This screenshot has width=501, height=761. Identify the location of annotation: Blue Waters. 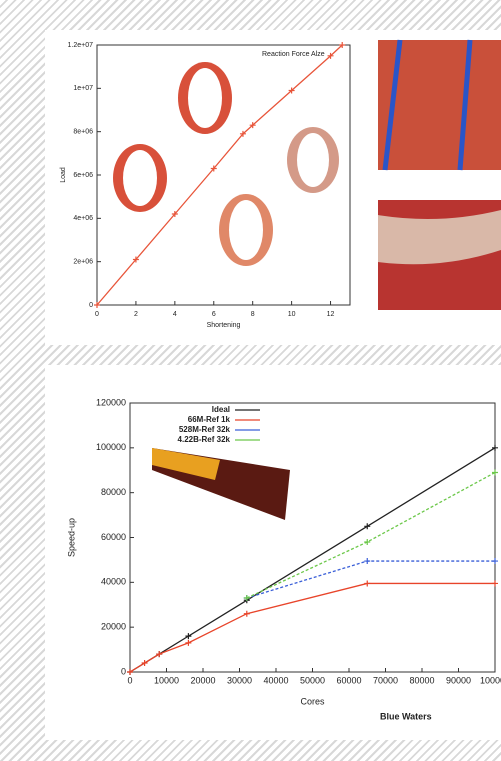
(406, 716).